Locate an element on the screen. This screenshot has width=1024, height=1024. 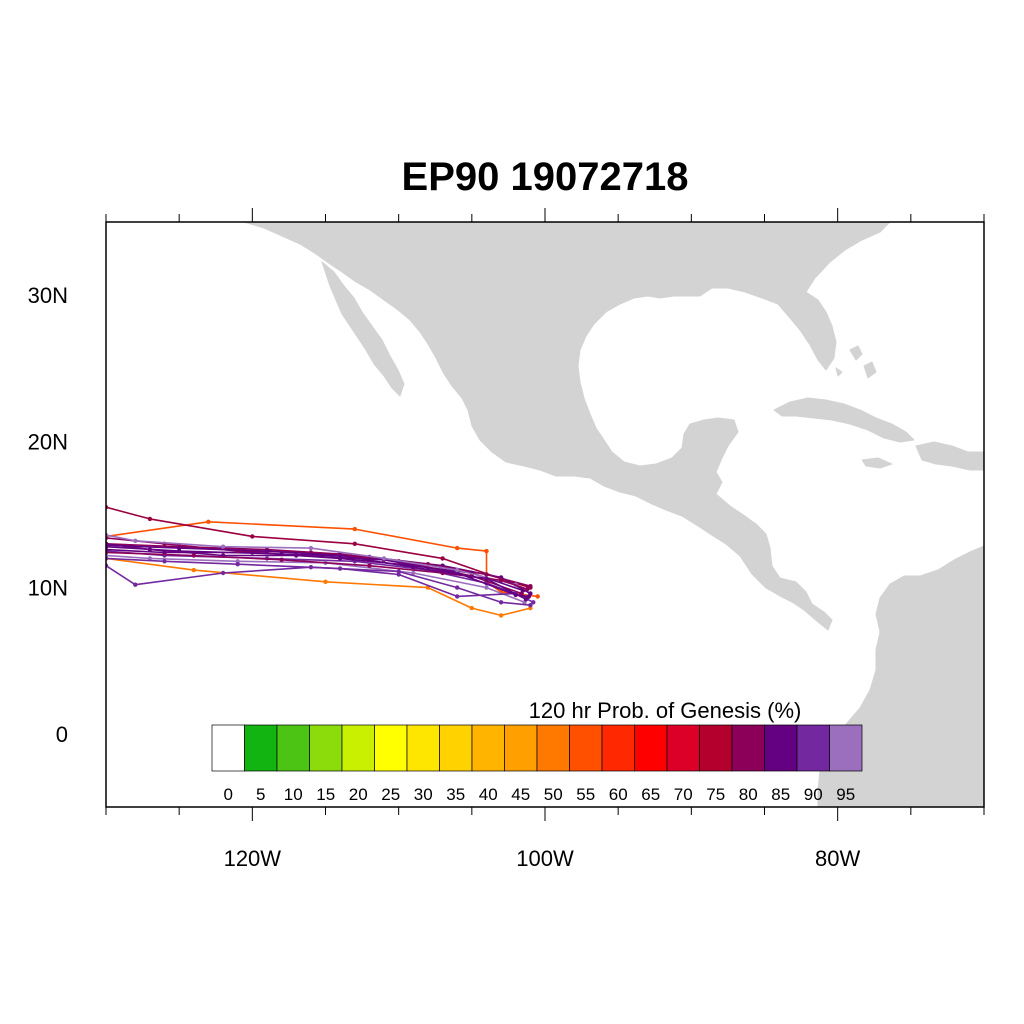
bahamas is located at coordinates (863, 362).